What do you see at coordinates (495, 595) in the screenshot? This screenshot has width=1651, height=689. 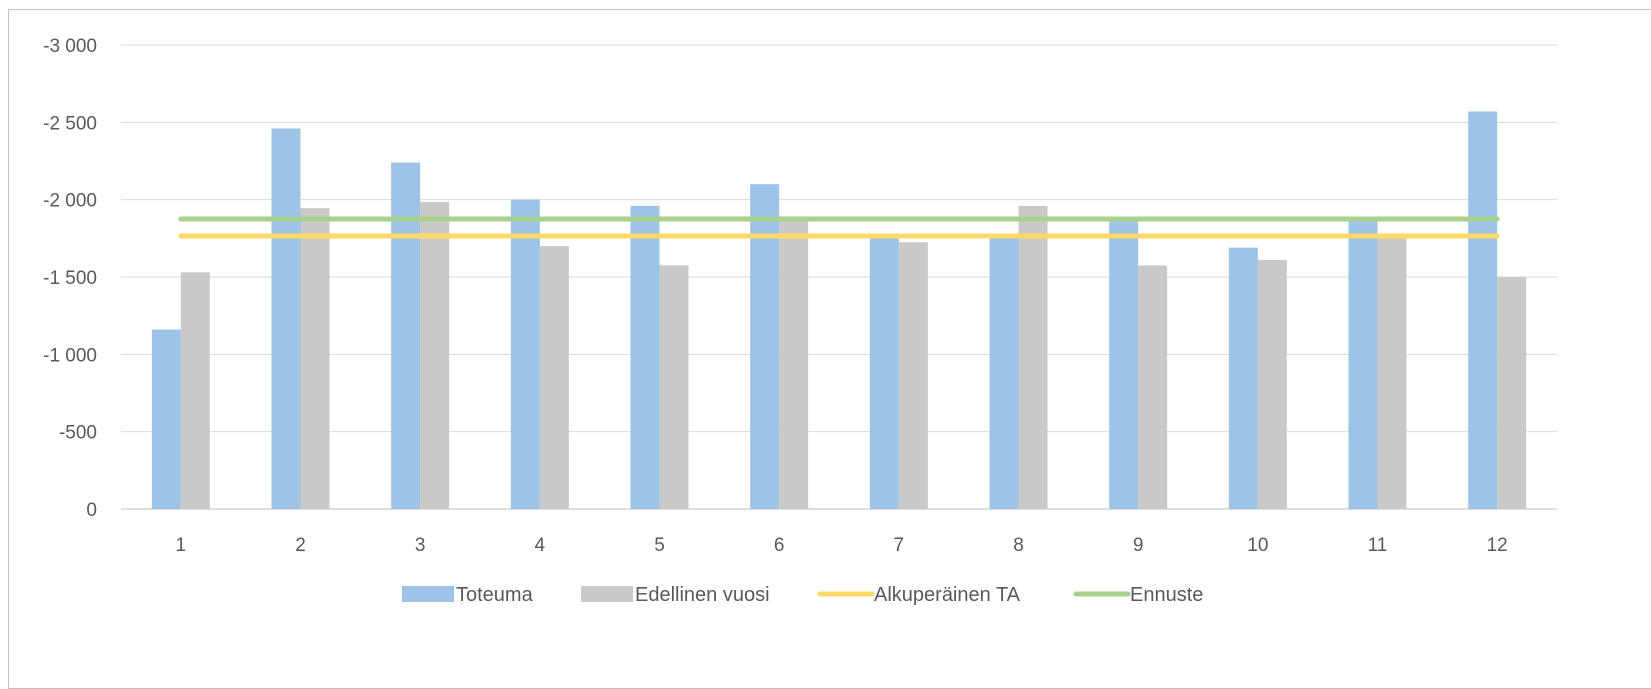 I see `legend-label: Toteuma` at bounding box center [495, 595].